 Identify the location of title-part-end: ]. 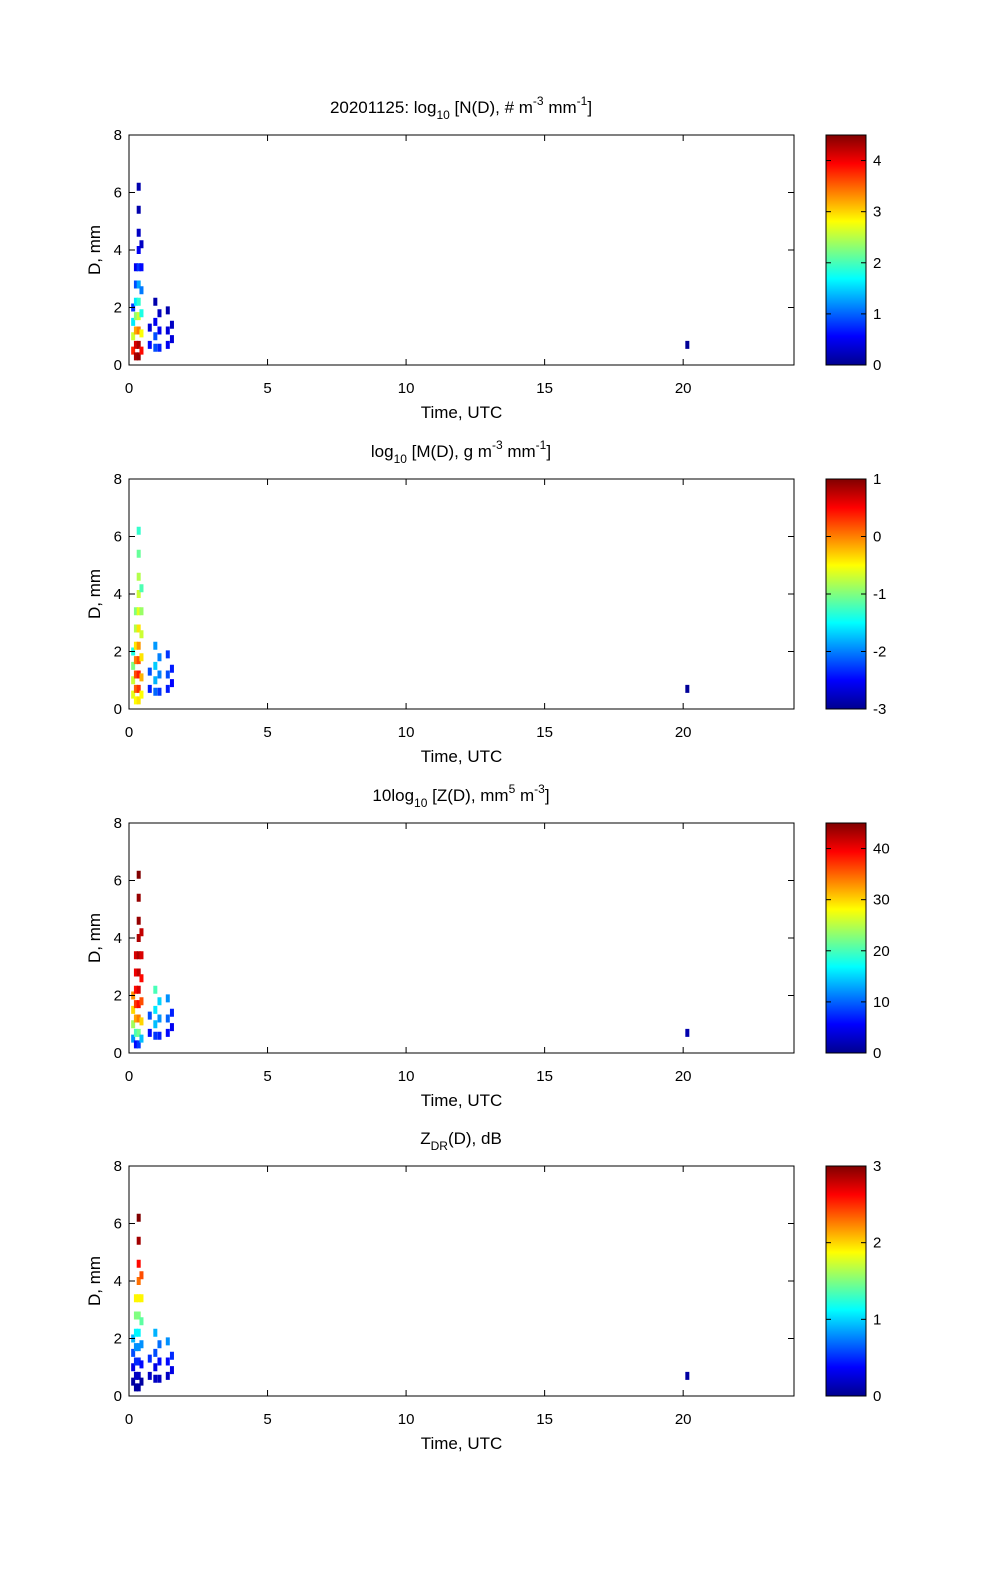
(548, 451).